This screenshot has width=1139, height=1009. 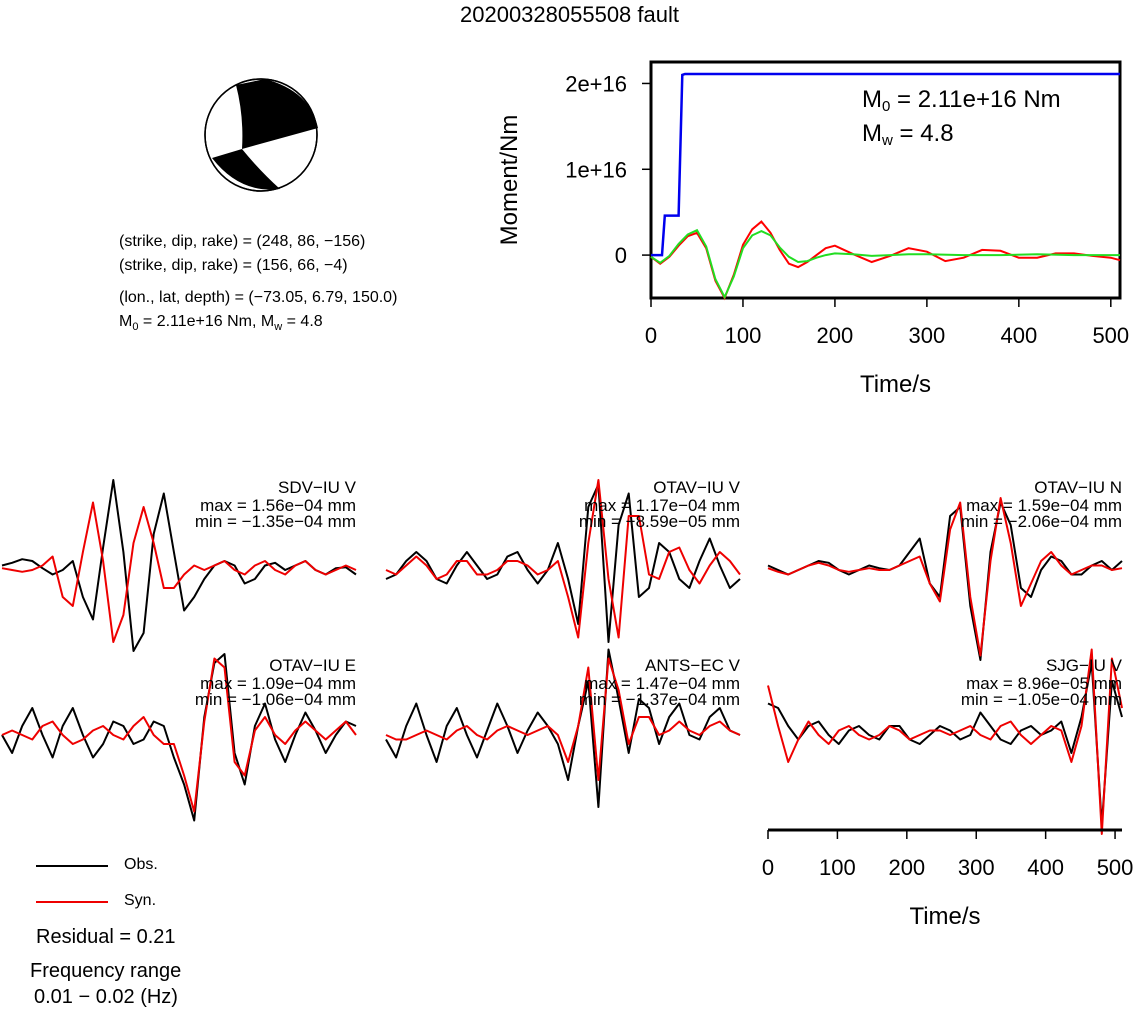 What do you see at coordinates (621, 255) in the screenshot?
I see `moment-ytick-label: 0` at bounding box center [621, 255].